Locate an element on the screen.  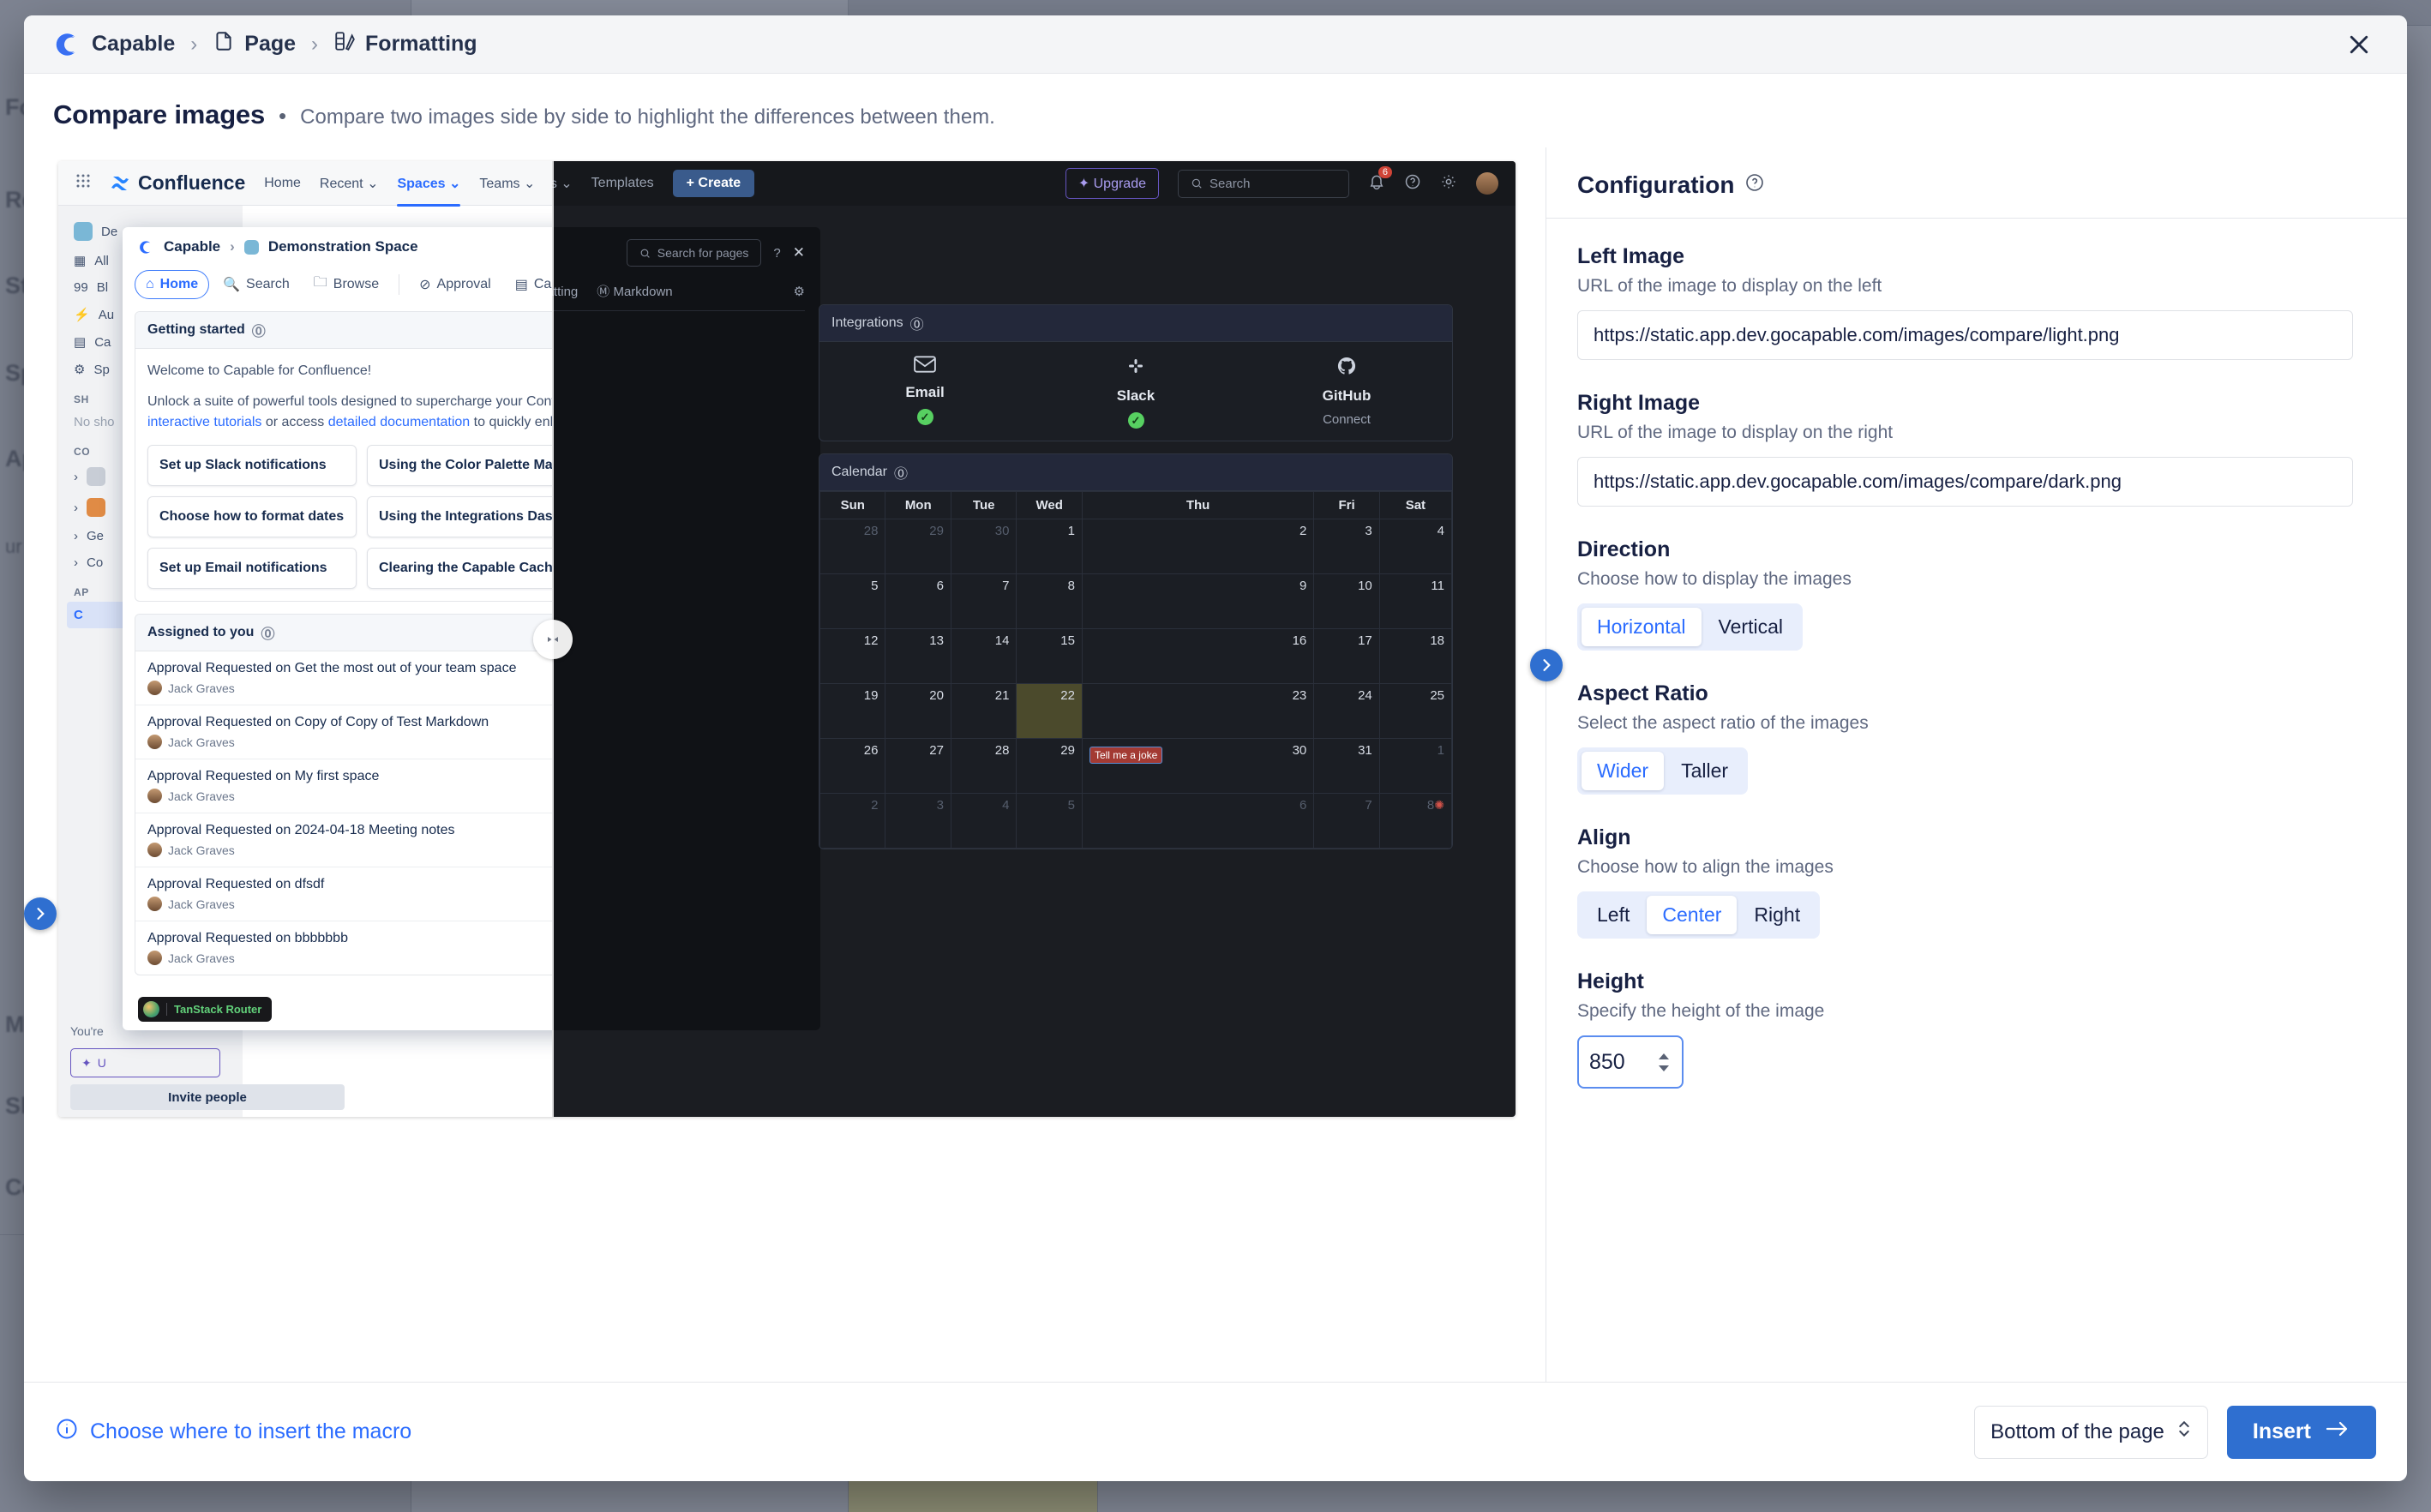
calendar-day: 9 is located at coordinates (1198, 601).